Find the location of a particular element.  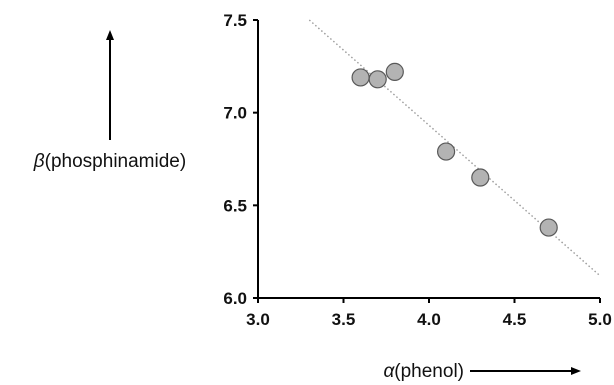

y-tick-label: 6.5 is located at coordinates (235, 205).